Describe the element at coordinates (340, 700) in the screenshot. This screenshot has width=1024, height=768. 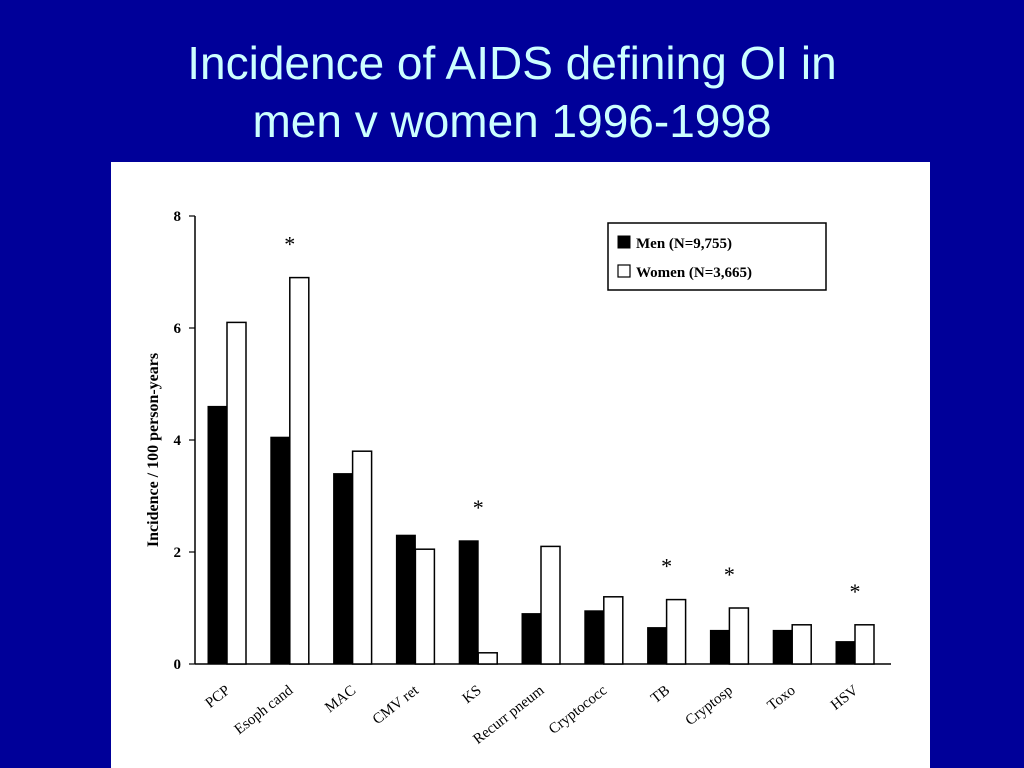
I see `category-label-2: MAC` at that location.